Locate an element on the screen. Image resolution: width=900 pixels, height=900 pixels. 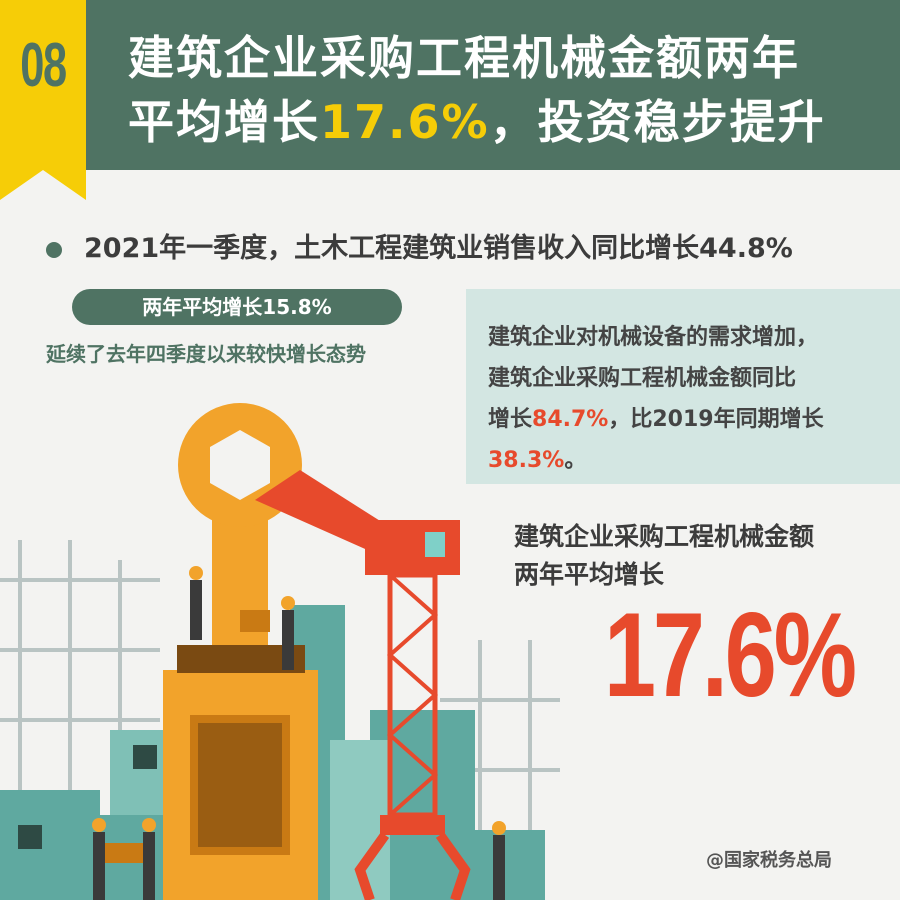
source-credit: @国家税务总局 is located at coordinates (769, 860).